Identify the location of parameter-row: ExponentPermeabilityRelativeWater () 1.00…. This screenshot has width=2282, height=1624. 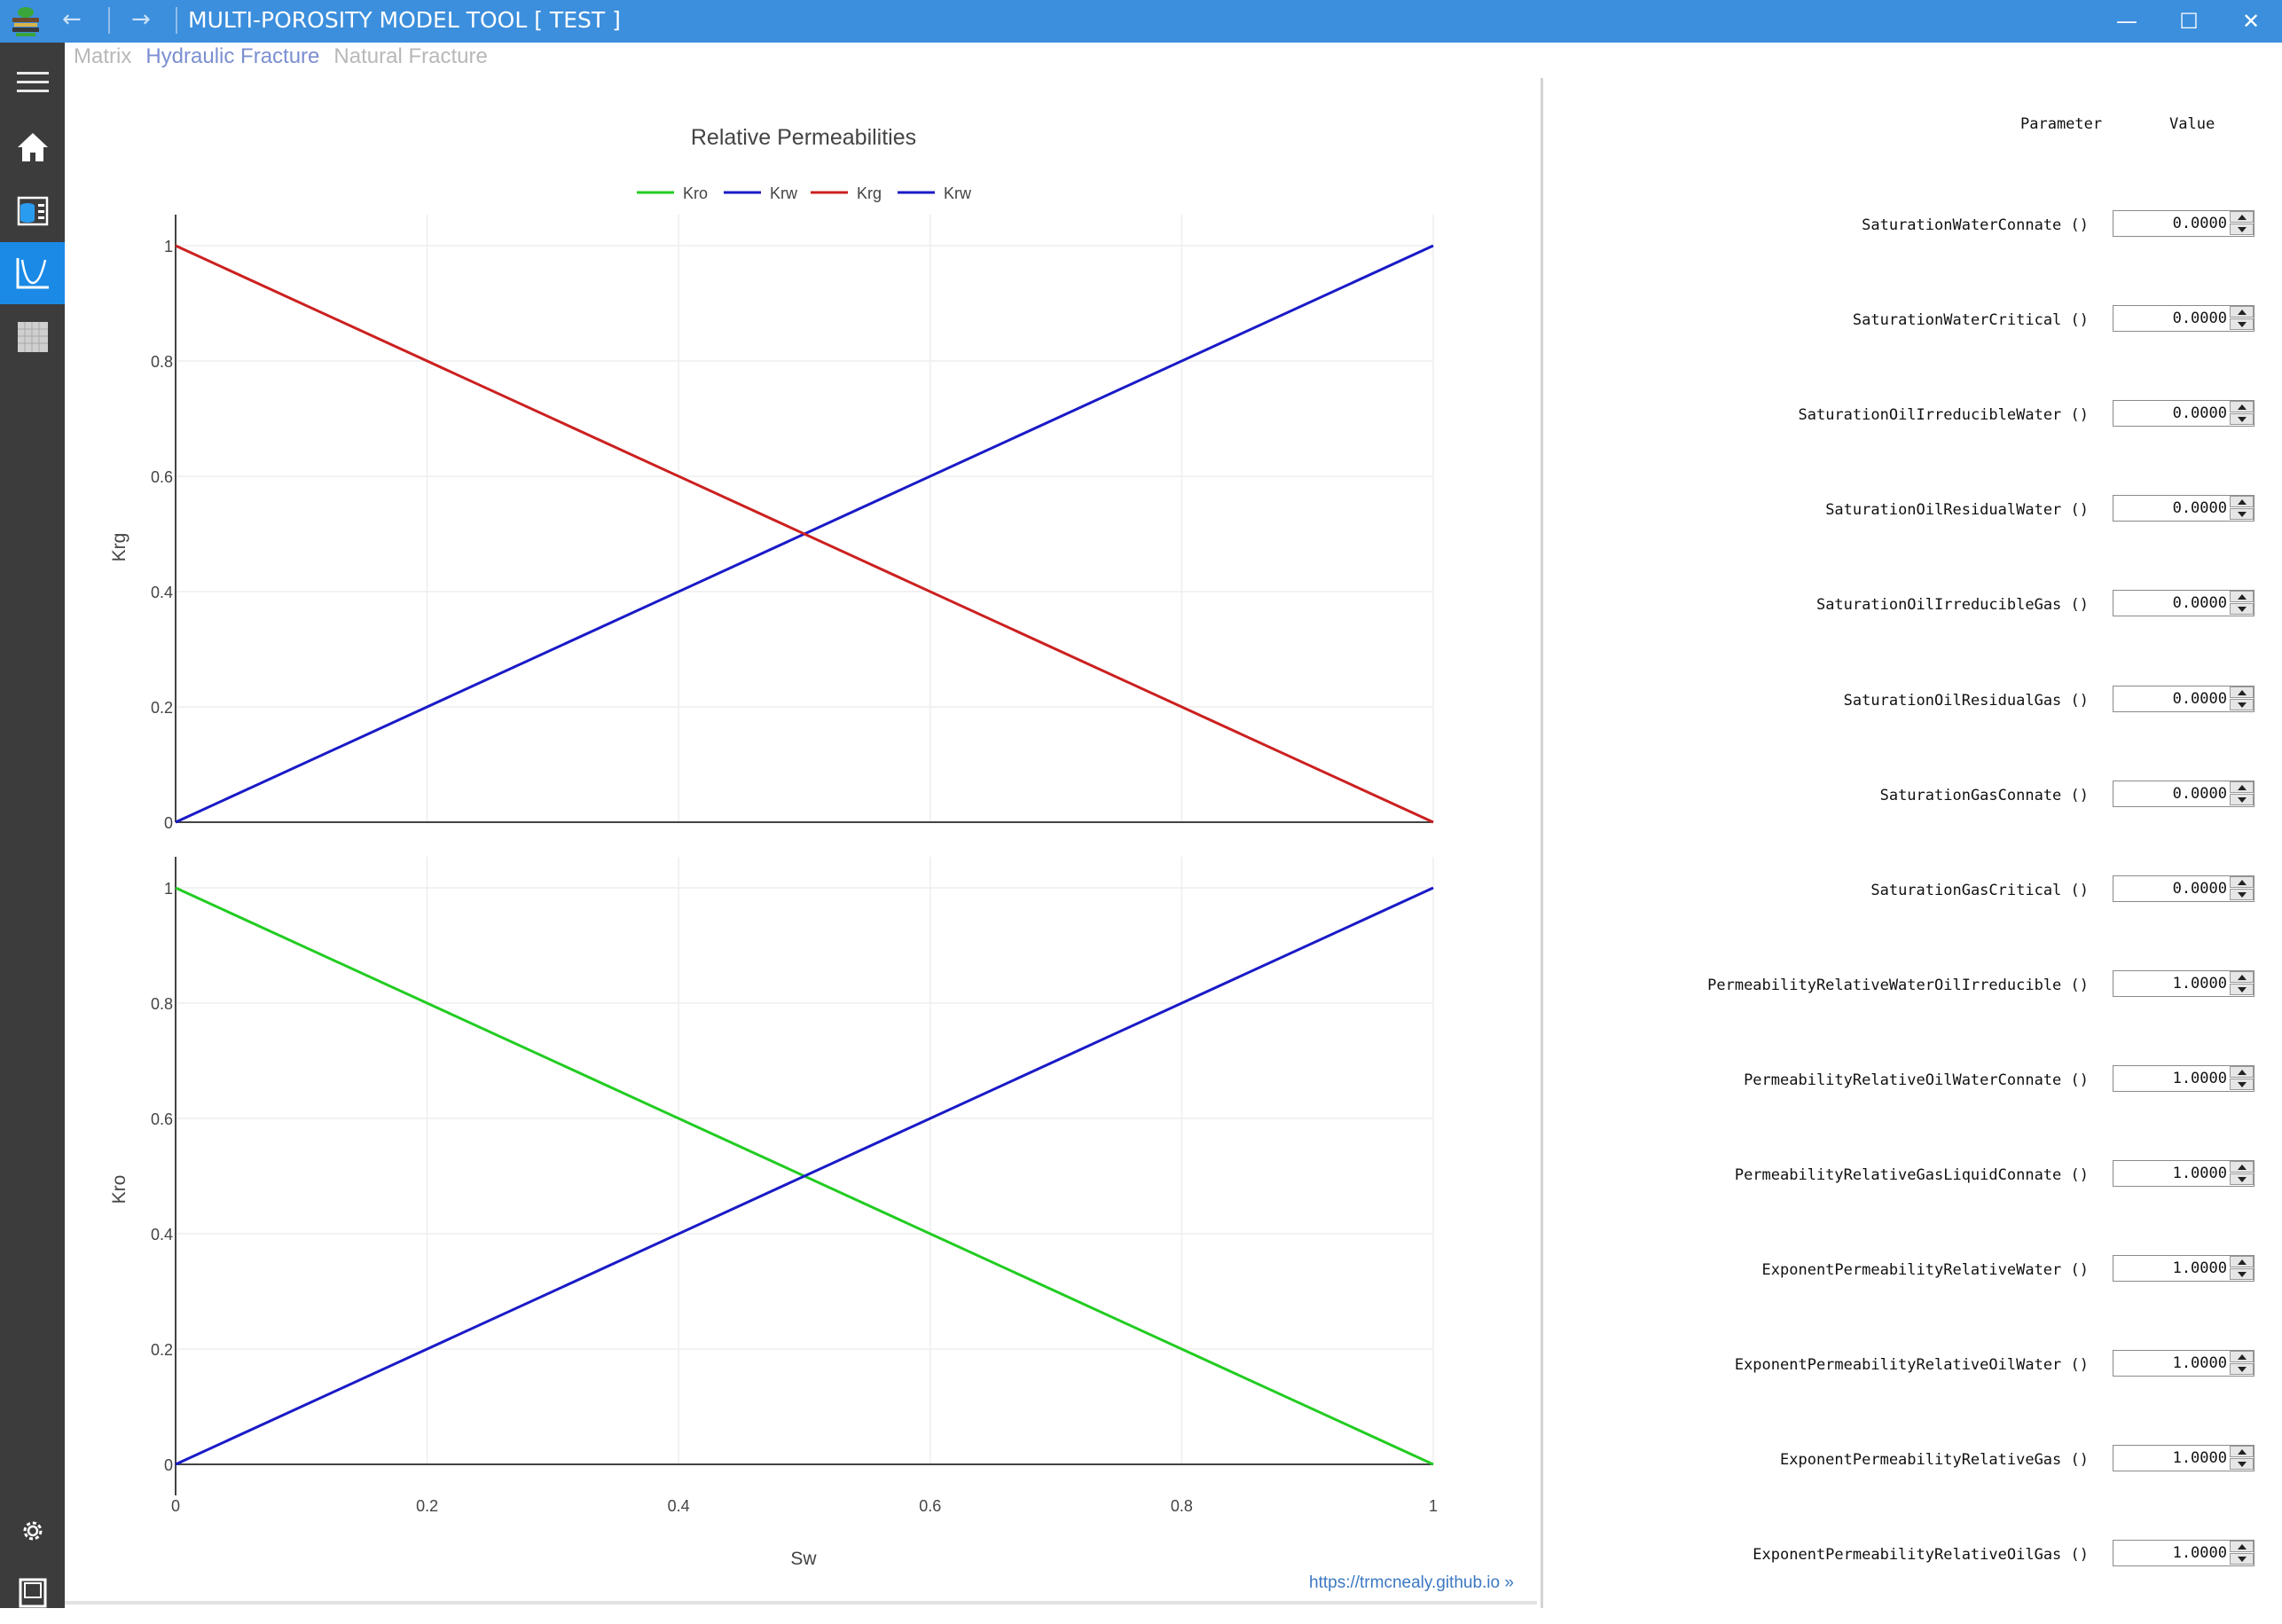
(1912, 1270).